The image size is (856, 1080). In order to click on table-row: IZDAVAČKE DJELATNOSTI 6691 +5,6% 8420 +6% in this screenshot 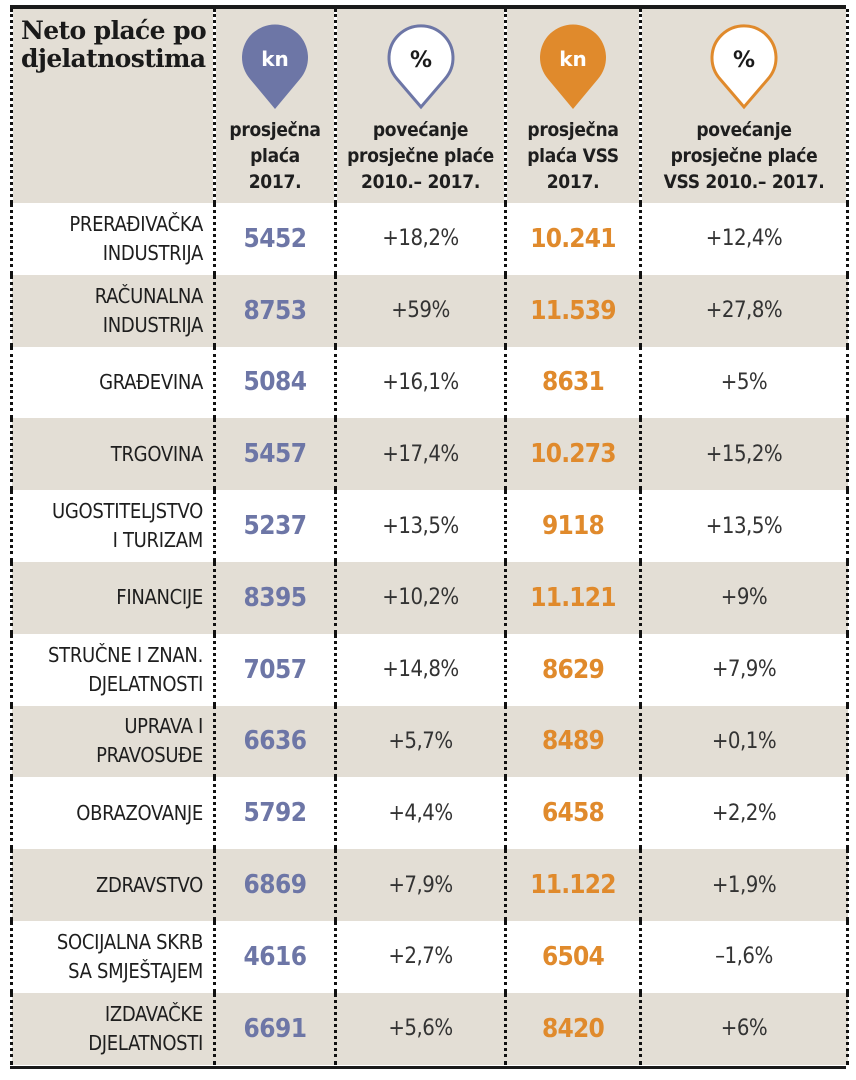, I will do `click(429, 1028)`.